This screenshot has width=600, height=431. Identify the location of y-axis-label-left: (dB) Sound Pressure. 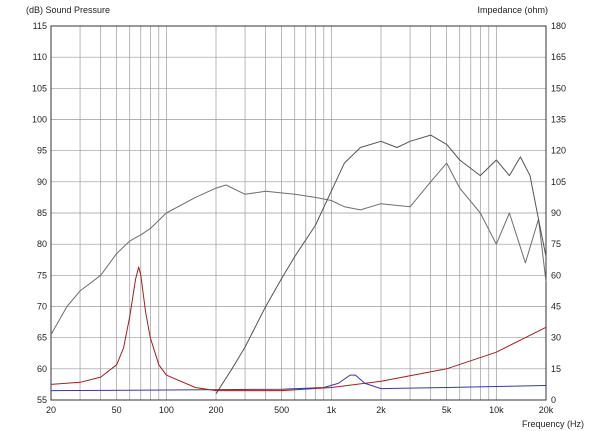
(68, 10).